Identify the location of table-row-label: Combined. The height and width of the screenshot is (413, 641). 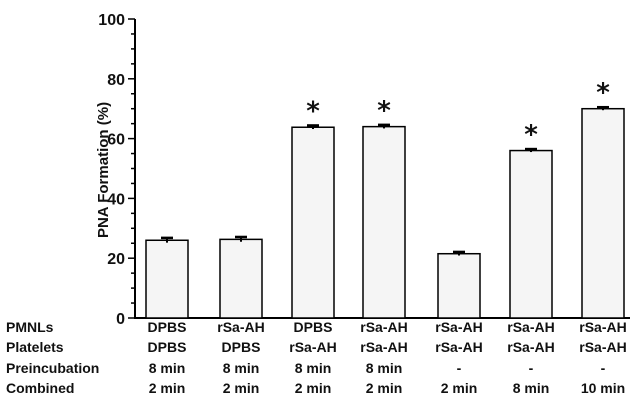
(40, 388).